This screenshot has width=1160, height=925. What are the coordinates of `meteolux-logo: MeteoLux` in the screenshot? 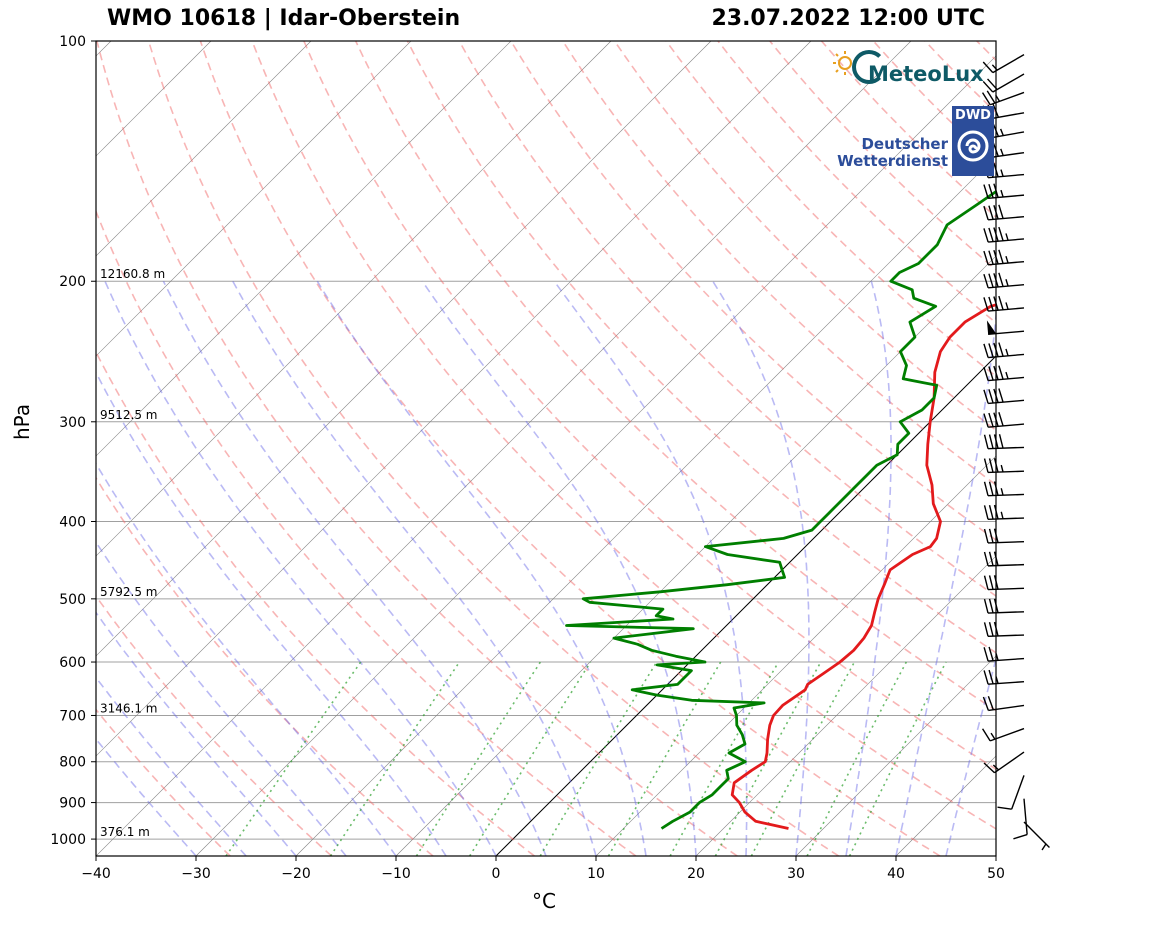 It's located at (914, 72).